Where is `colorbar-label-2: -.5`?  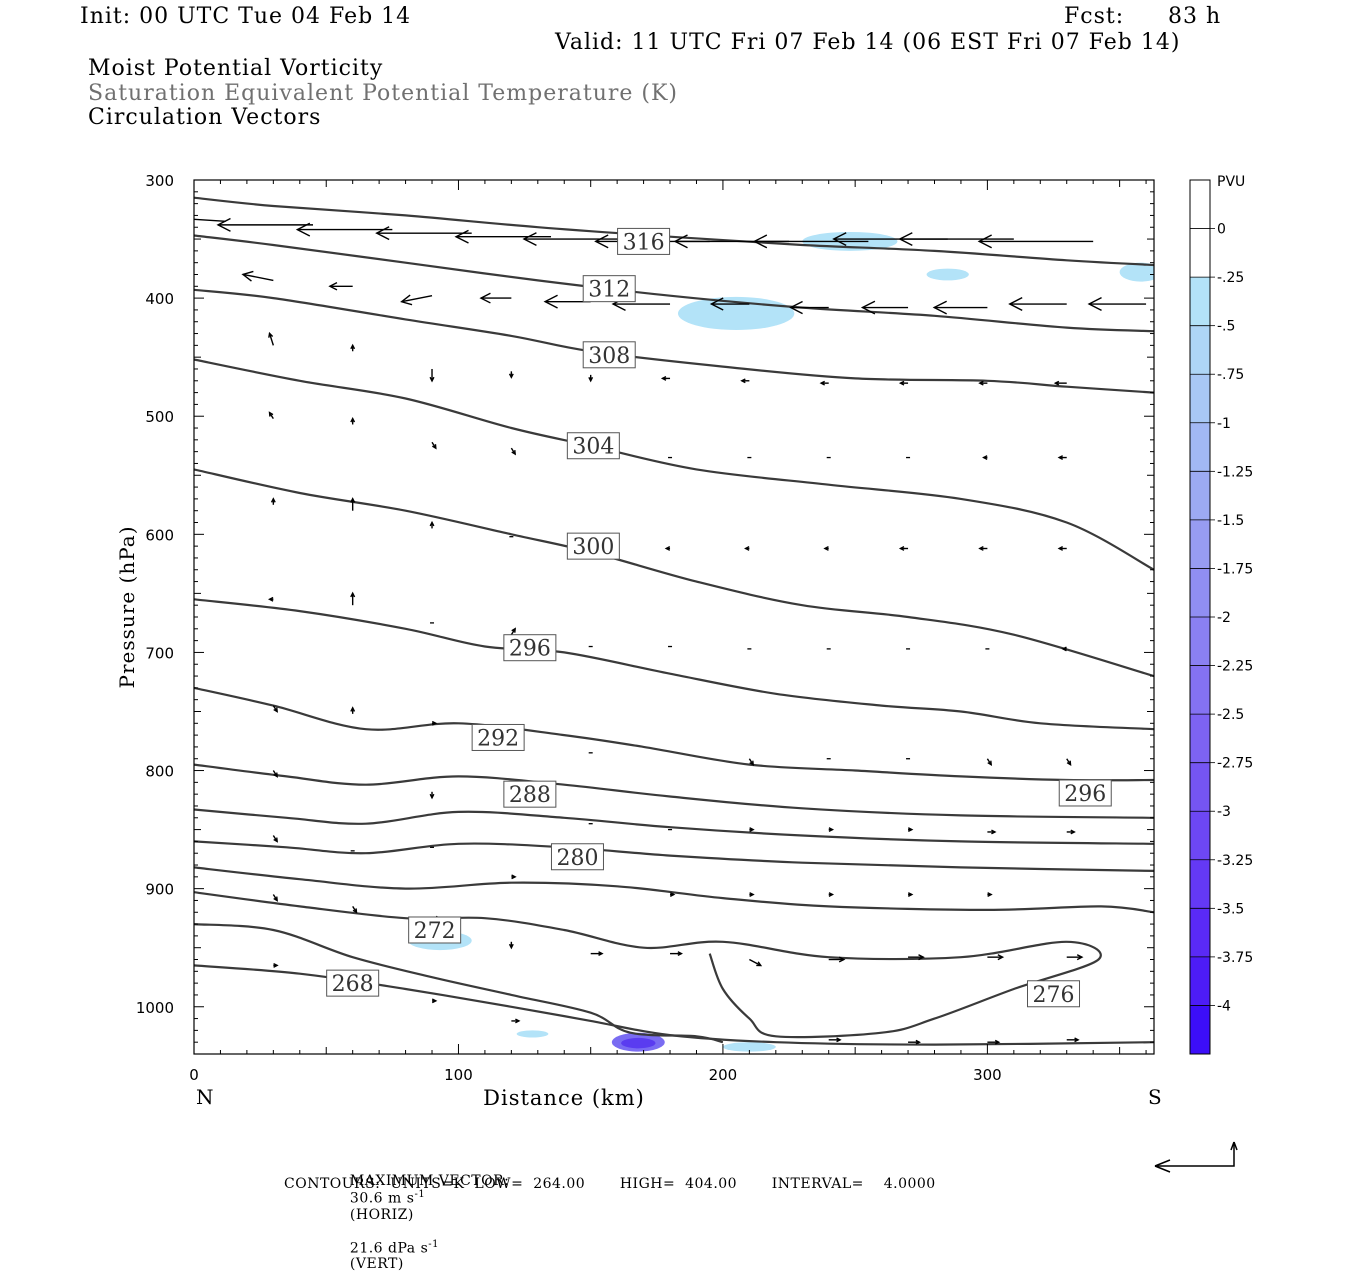
colorbar-label-2: -.5 is located at coordinates (1226, 327).